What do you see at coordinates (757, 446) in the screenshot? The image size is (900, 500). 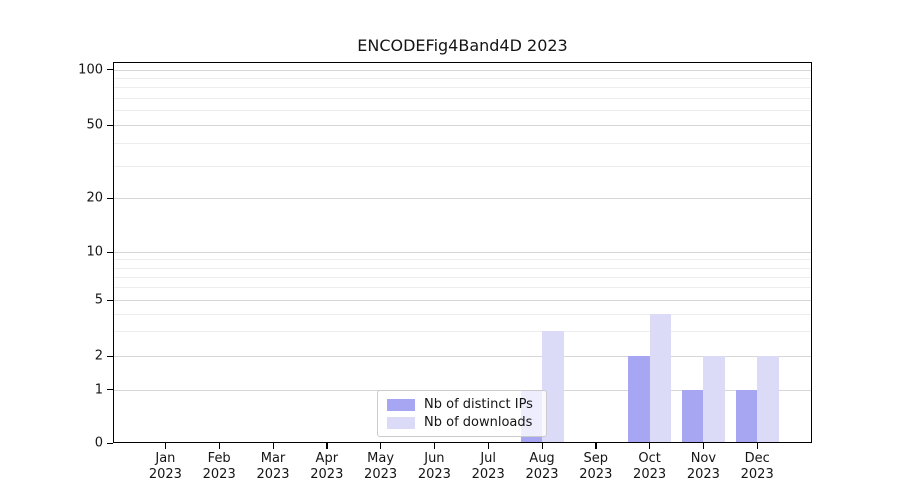 I see `x-tick-mark-dec-2023` at bounding box center [757, 446].